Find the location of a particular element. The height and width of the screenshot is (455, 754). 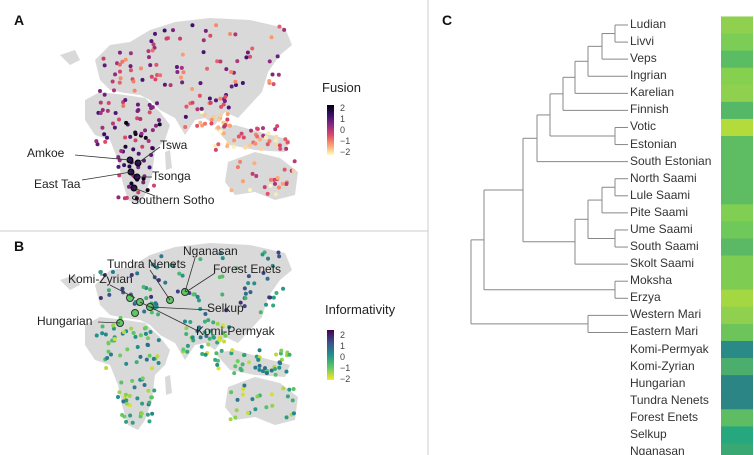

tick: −2 is located at coordinates (345, 379).